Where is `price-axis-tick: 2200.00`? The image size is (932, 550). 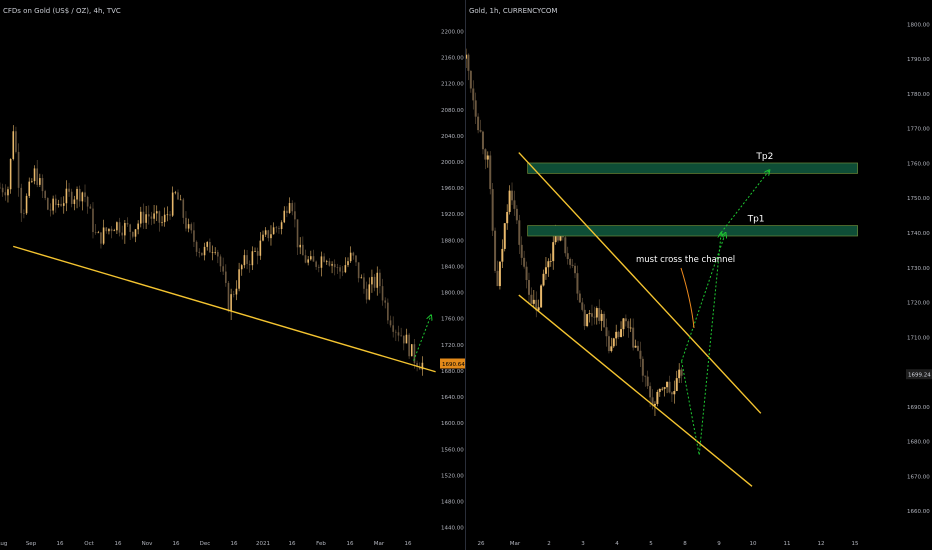
price-axis-tick: 2200.00 is located at coordinates (452, 32).